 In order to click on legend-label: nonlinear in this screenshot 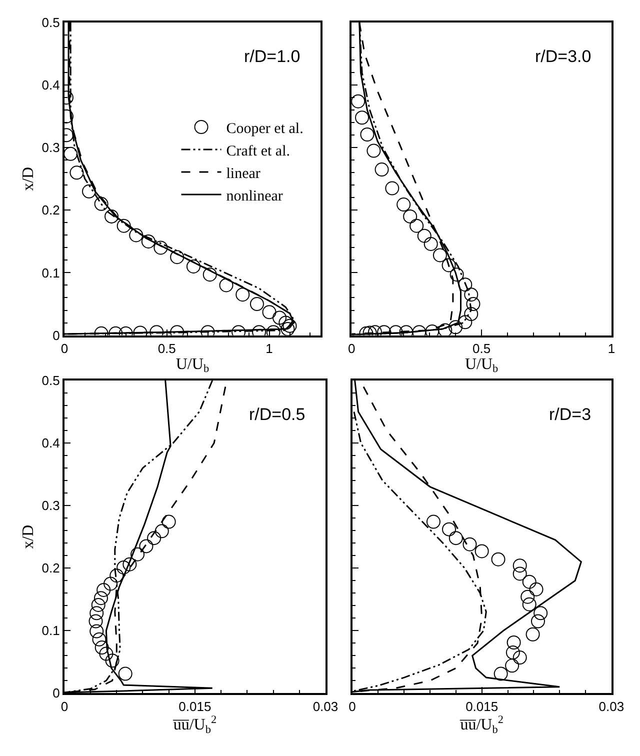, I will do `click(254, 196)`.